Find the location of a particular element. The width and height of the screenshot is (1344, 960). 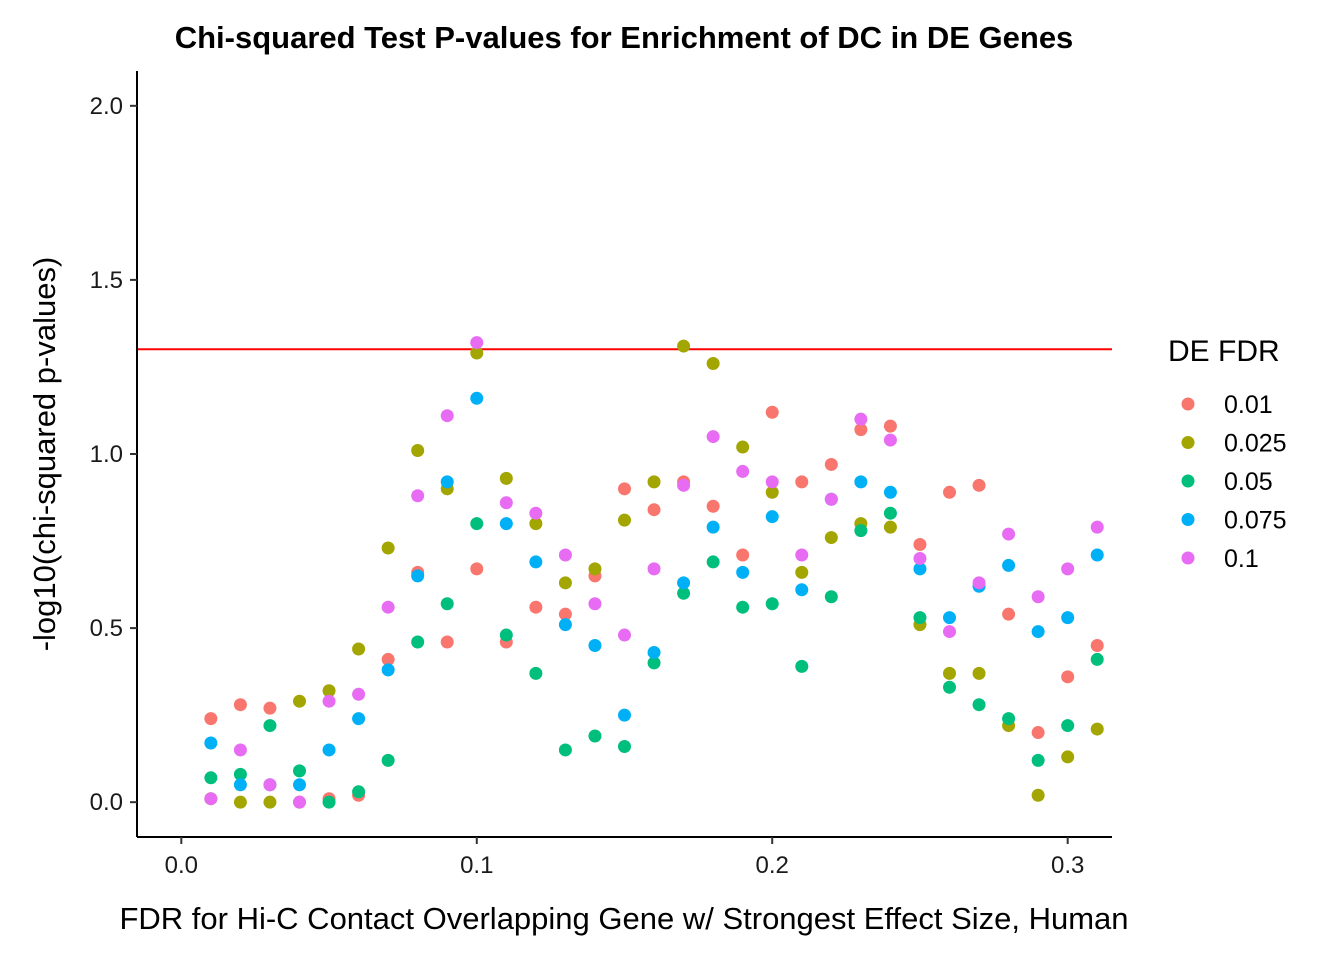

x-tick-label: 0.0 is located at coordinates (181, 865).